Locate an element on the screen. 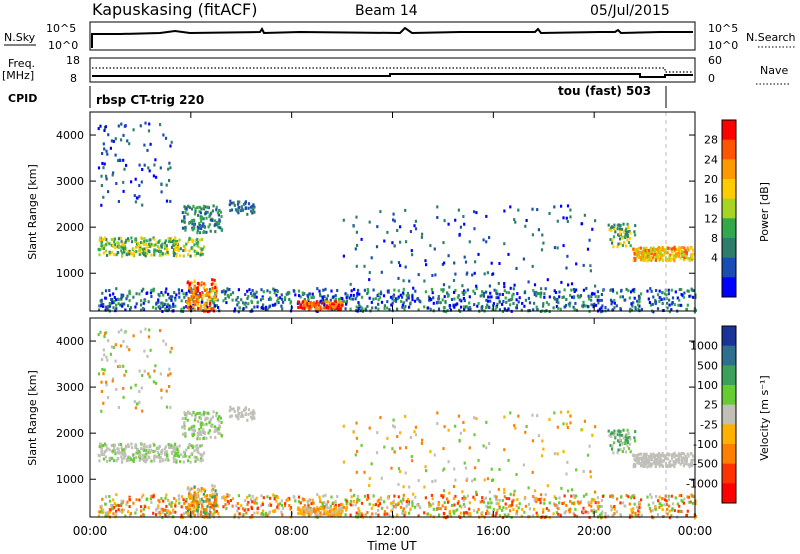 This screenshot has height=554, width=800. y-tick-label: 4000 is located at coordinates (70, 341).